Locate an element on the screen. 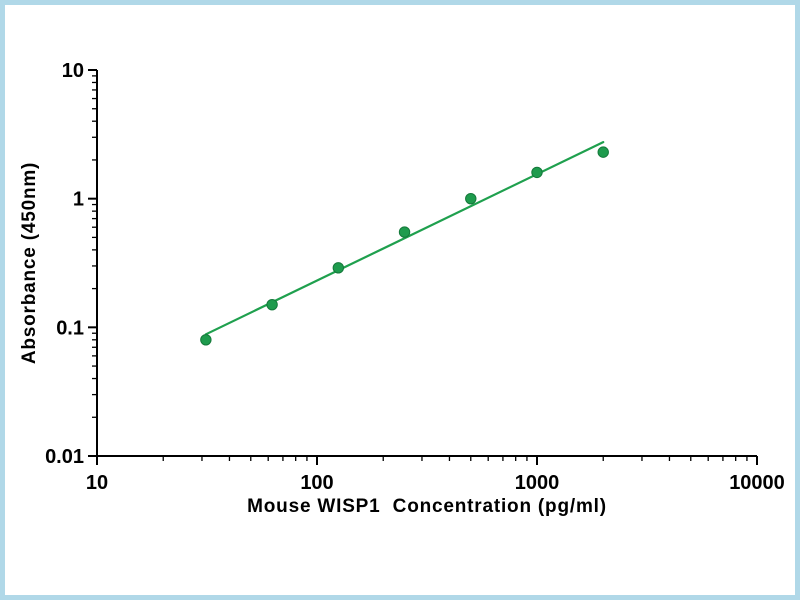 Image resolution: width=800 pixels, height=600 pixels. y-axis-title: Absorbance (450nm) is located at coordinates (29, 263).